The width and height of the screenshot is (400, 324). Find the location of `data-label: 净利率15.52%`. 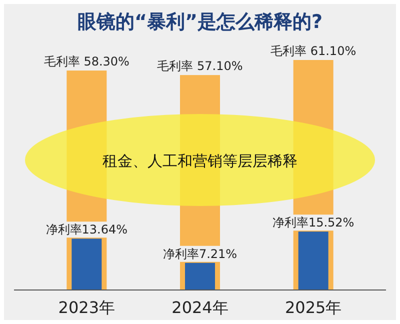

data-label: 净利率15.52% is located at coordinates (313, 223).